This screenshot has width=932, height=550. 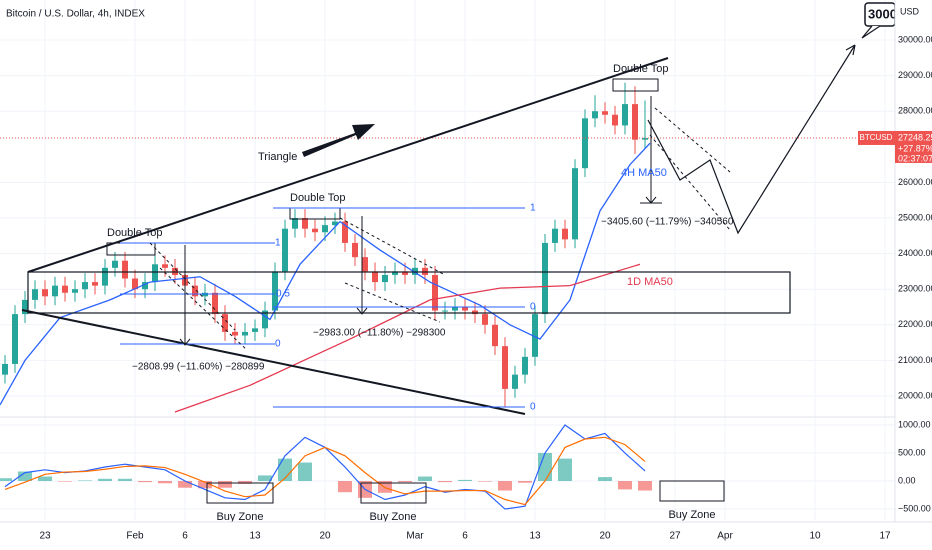 I want to click on y-tick-label: 28000.00, so click(x=915, y=111).